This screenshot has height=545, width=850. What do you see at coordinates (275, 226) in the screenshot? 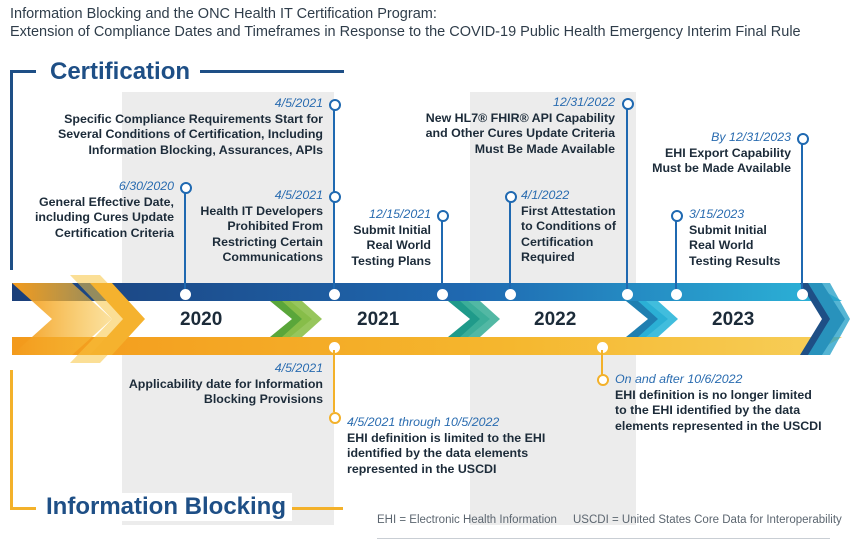
I see `event-text-line: Prohibited From` at bounding box center [275, 226].